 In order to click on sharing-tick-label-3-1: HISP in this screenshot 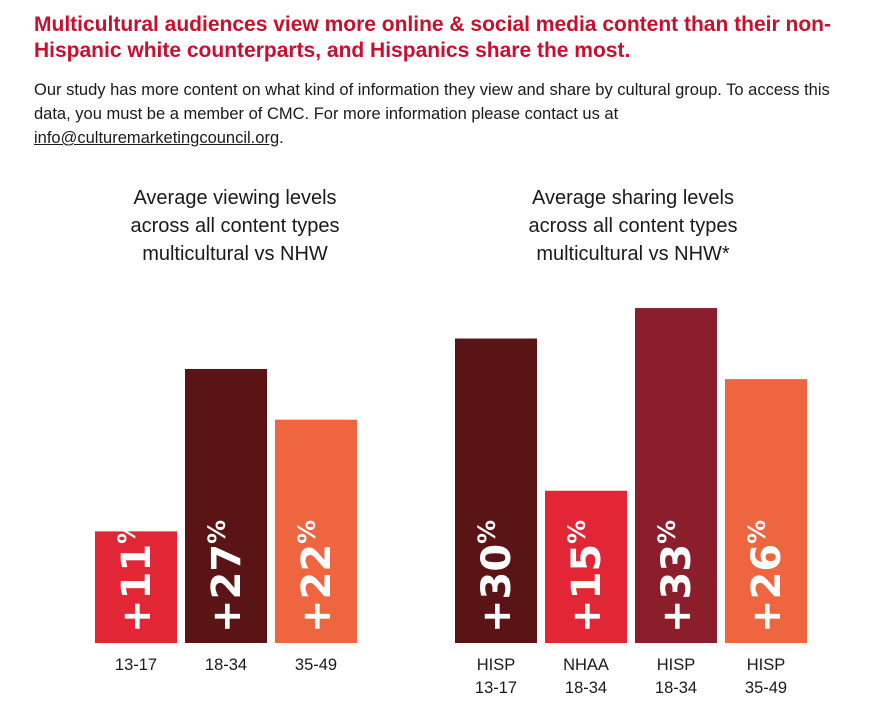, I will do `click(676, 665)`.